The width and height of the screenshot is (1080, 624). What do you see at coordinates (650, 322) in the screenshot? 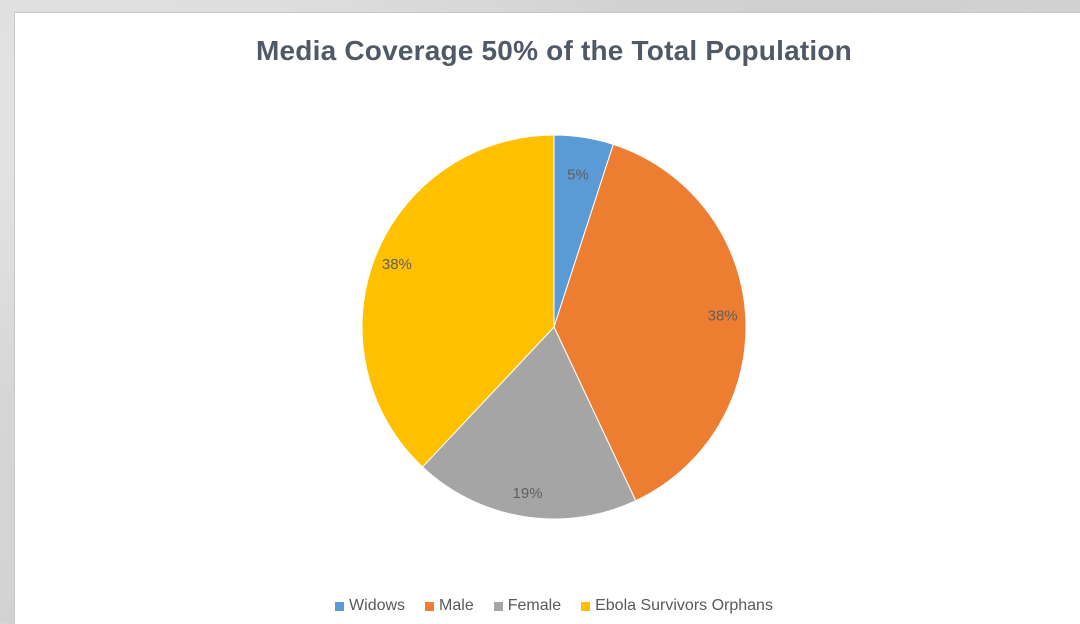
I see `pie-slice-male` at bounding box center [650, 322].